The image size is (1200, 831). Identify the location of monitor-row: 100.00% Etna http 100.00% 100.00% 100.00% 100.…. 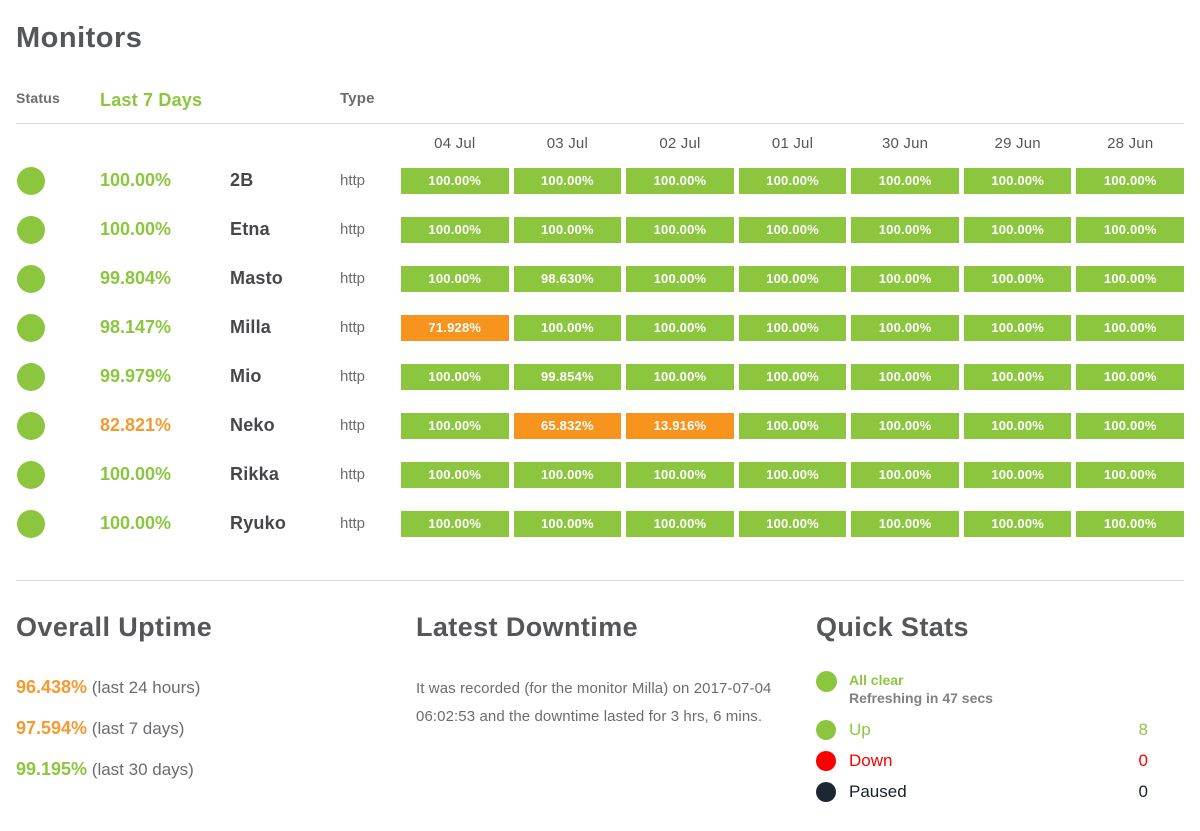
(600, 229).